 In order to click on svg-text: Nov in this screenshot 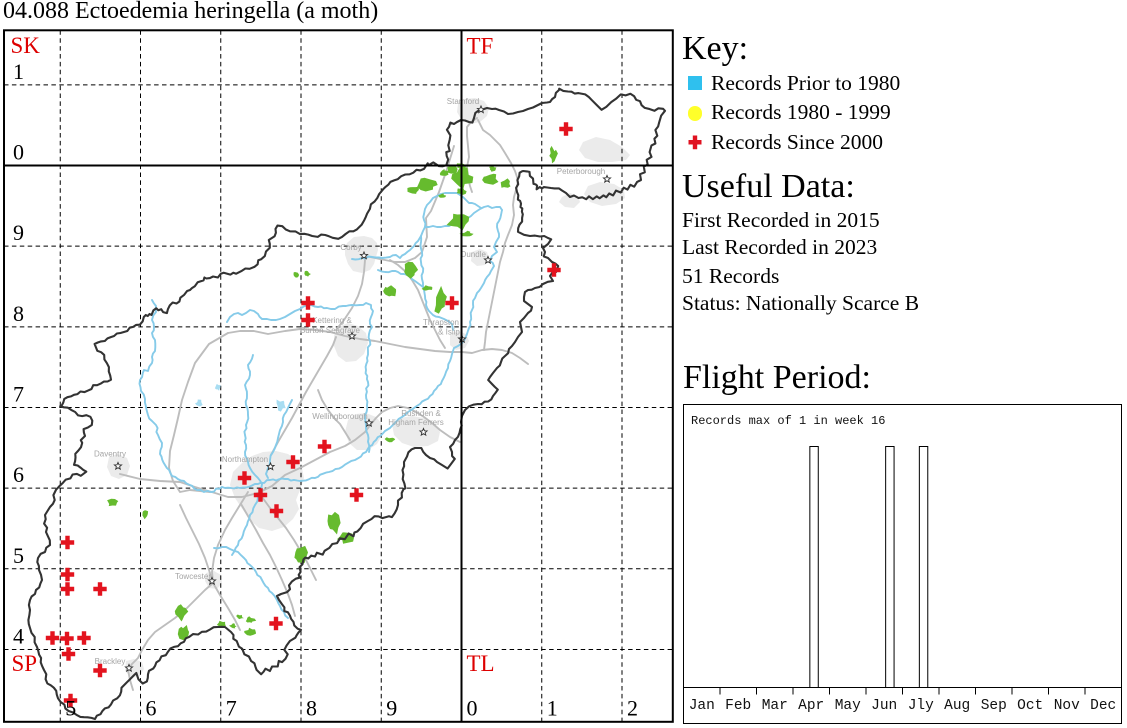, I will do `click(1067, 706)`.